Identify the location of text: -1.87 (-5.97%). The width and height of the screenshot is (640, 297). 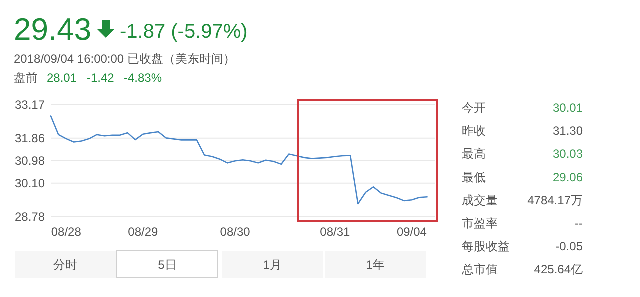
(184, 32).